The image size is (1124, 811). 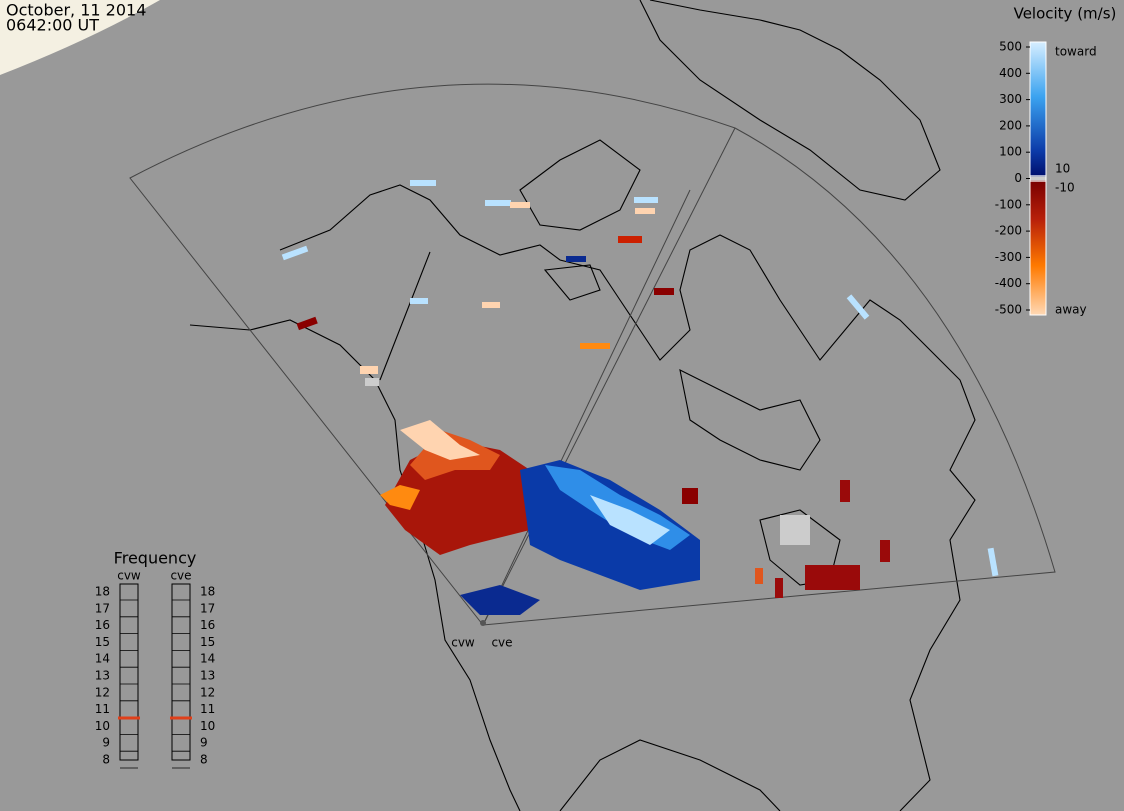 I want to click on date: October, 11 2014, so click(x=76, y=10).